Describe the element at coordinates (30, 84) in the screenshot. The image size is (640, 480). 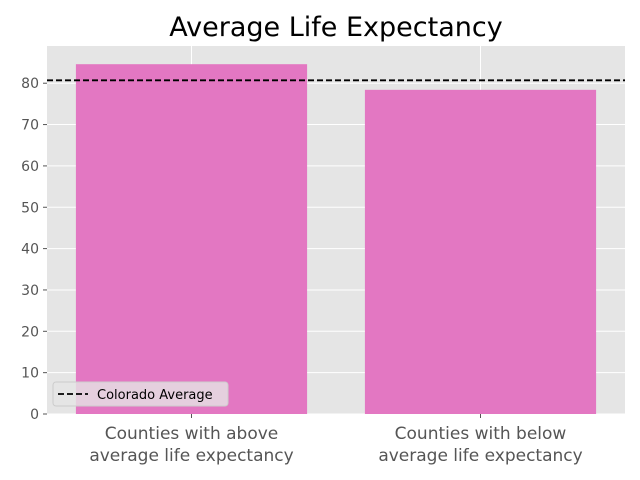
I see `y-tick-label: 80` at that location.